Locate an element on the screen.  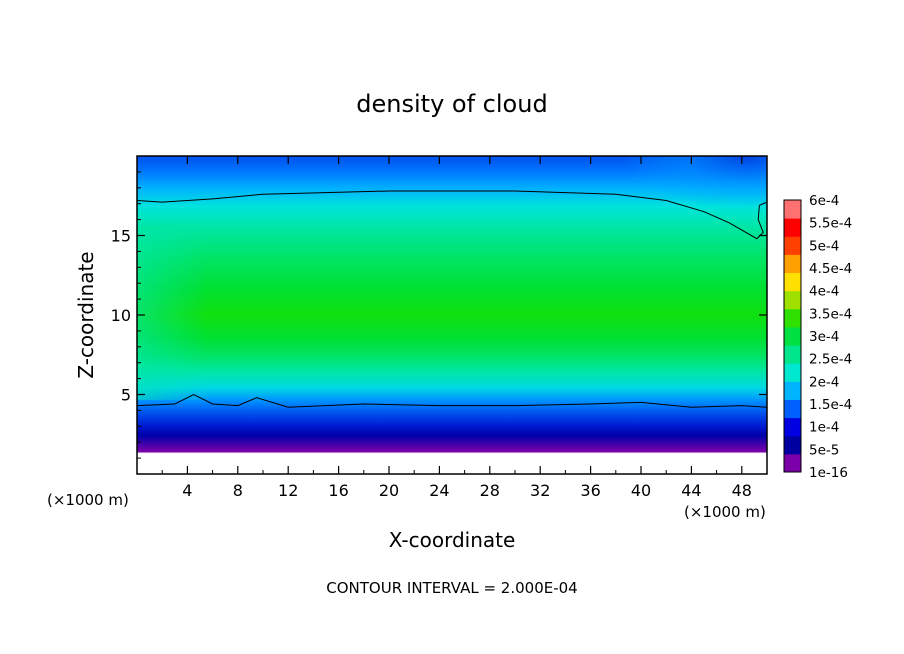
y-tick-label: 15 is located at coordinates (121, 236).